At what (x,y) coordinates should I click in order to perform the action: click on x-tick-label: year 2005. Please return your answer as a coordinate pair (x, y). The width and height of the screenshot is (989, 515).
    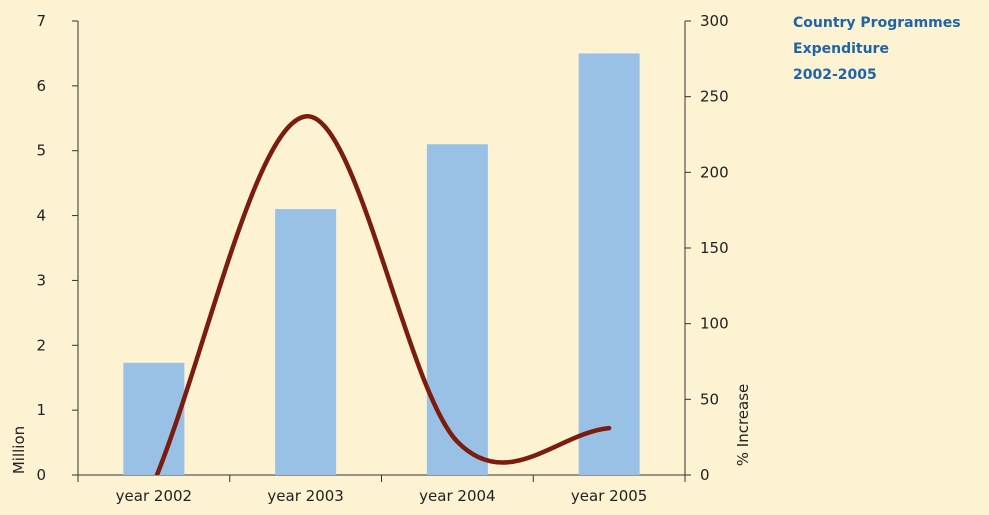
    Looking at the image, I should click on (609, 496).